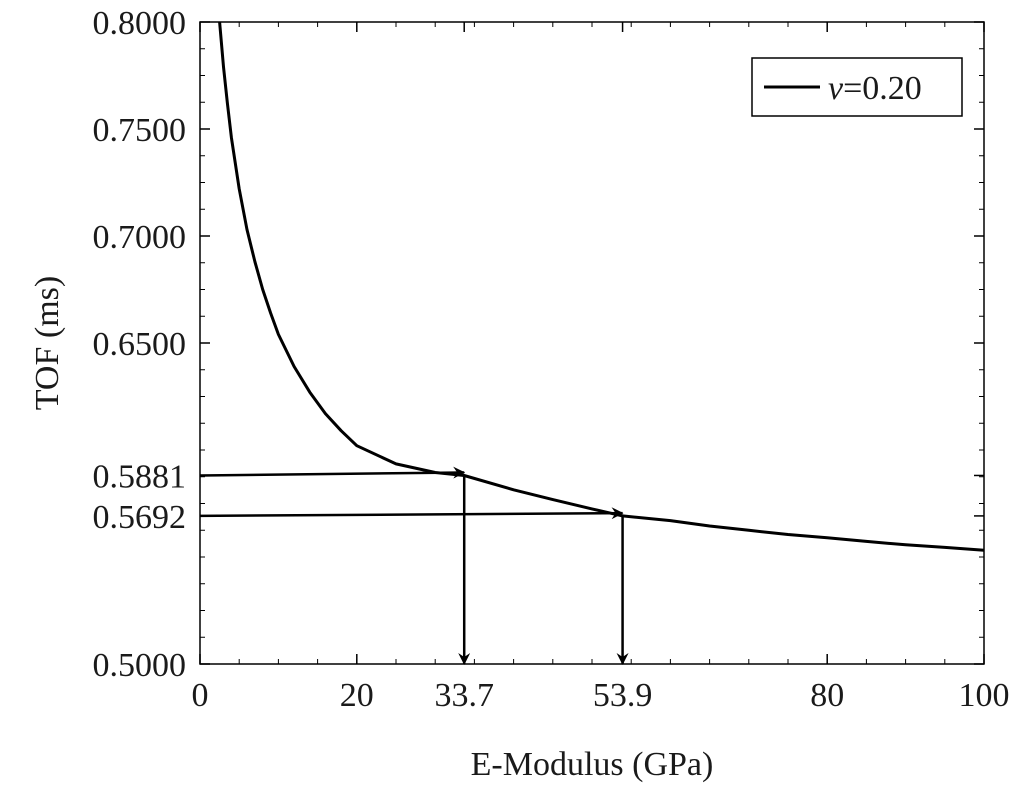 This screenshot has width=1024, height=793. I want to click on x-tick-label: 53.9, so click(623, 695).